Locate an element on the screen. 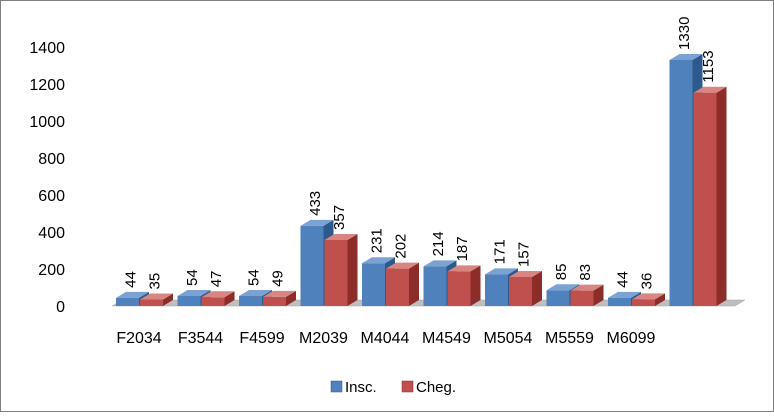 The width and height of the screenshot is (774, 417). x-category-label: F4599 is located at coordinates (261, 338).